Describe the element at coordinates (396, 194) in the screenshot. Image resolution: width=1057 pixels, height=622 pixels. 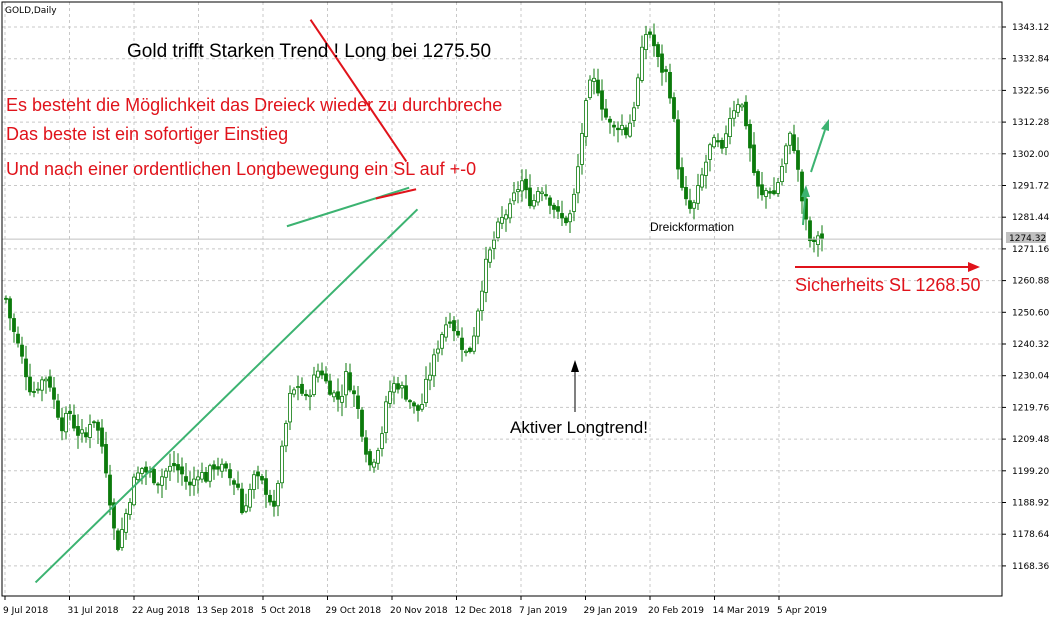
I see `breakout-level-line` at that location.